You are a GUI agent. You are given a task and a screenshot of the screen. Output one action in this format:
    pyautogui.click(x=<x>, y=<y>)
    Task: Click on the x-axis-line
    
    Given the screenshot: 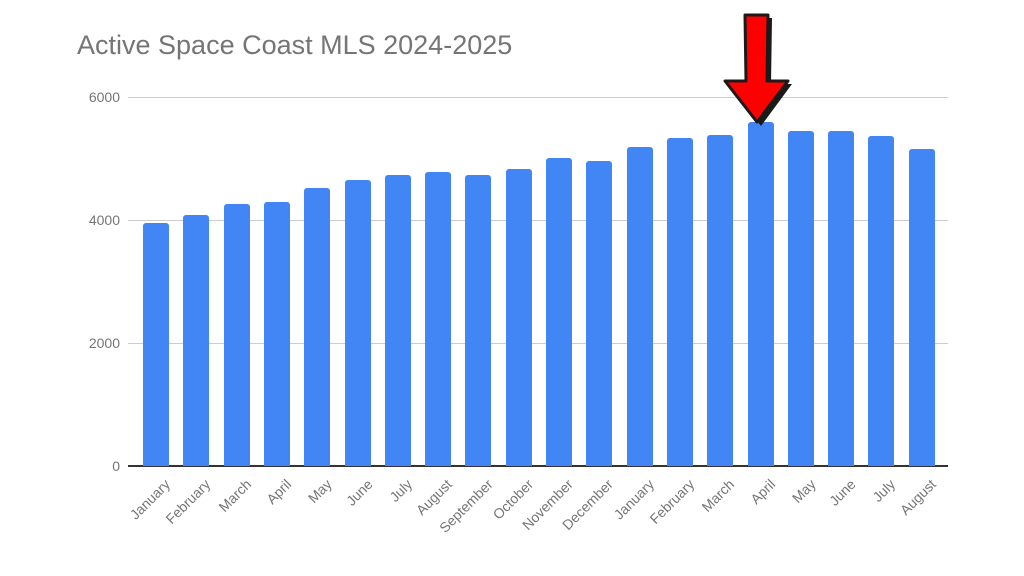 What is the action you would take?
    pyautogui.click(x=538, y=466)
    